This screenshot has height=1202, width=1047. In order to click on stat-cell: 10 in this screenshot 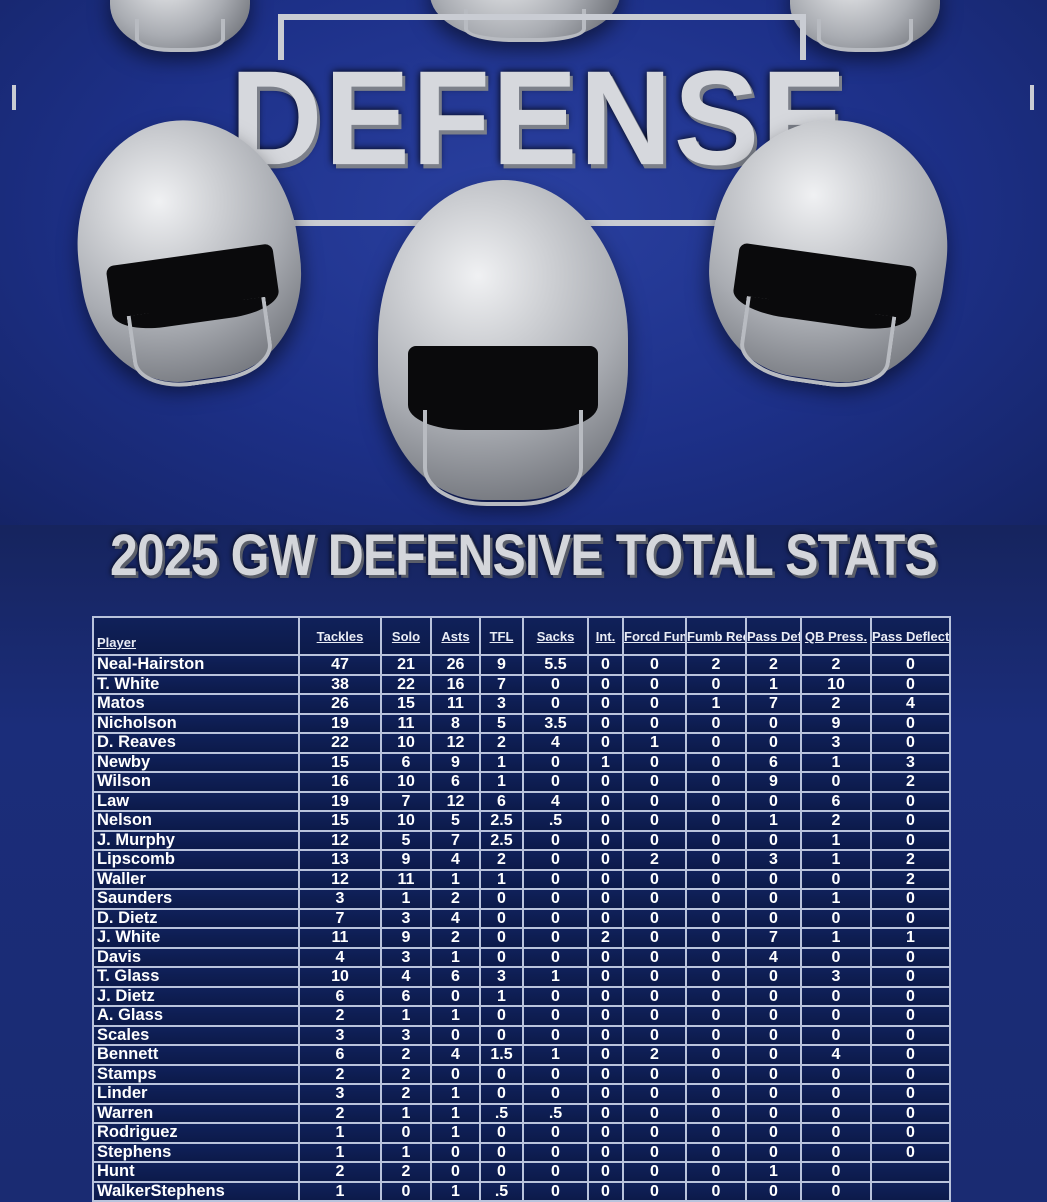, I will do `click(836, 684)`.